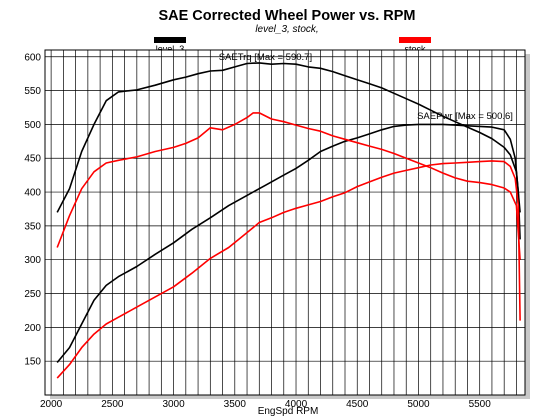  Describe the element at coordinates (32, 260) in the screenshot. I see `y-tick-label: 300` at that location.